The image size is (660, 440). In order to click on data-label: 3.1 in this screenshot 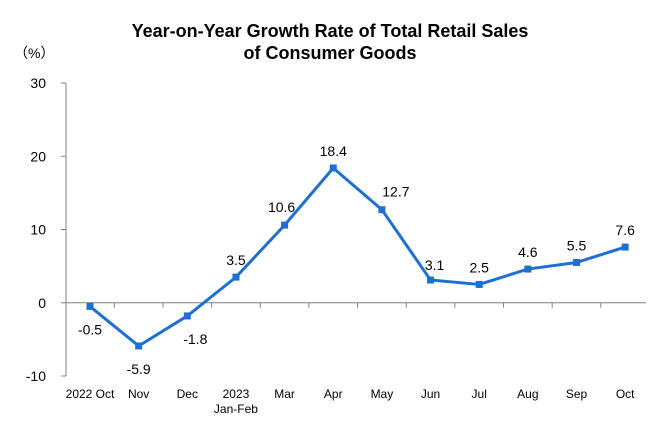, I will do `click(435, 265)`.